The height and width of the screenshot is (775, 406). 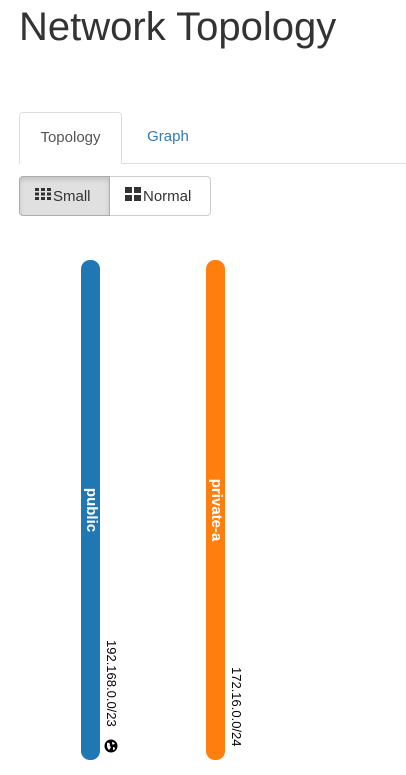 I want to click on normal-view-label: Normal, so click(x=167, y=196).